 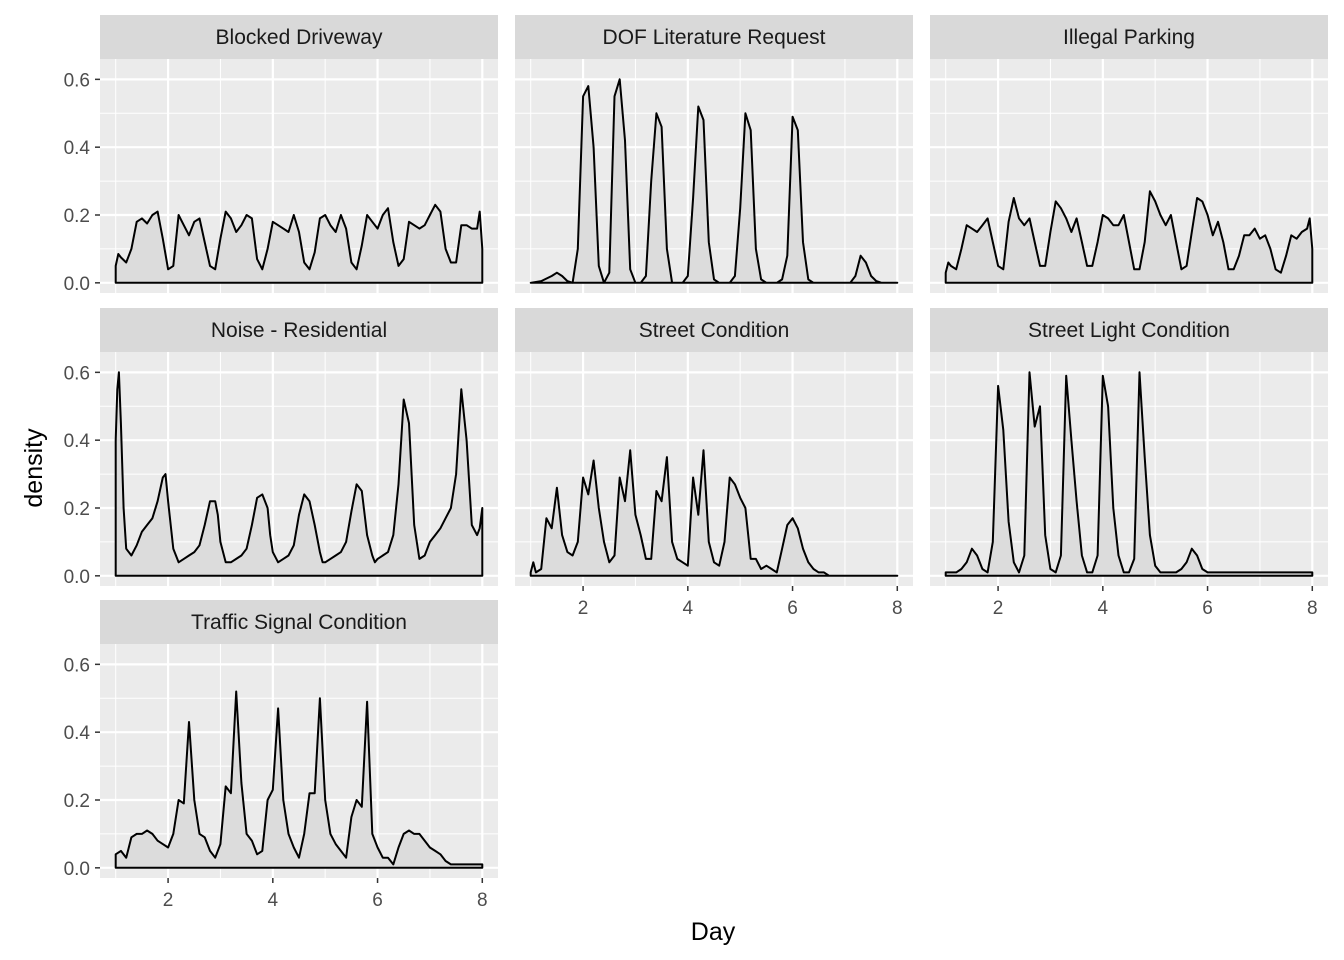 I want to click on strip-label: Noise - Residential, so click(x=299, y=330).